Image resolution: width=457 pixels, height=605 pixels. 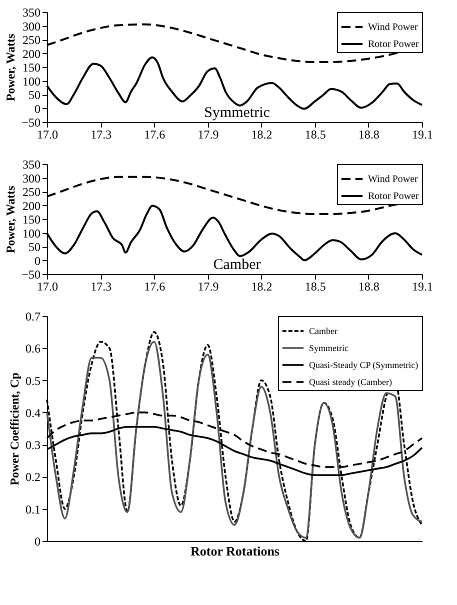 What do you see at coordinates (33, 413) in the screenshot?
I see `y-tick-label: 0.4` at bounding box center [33, 413].